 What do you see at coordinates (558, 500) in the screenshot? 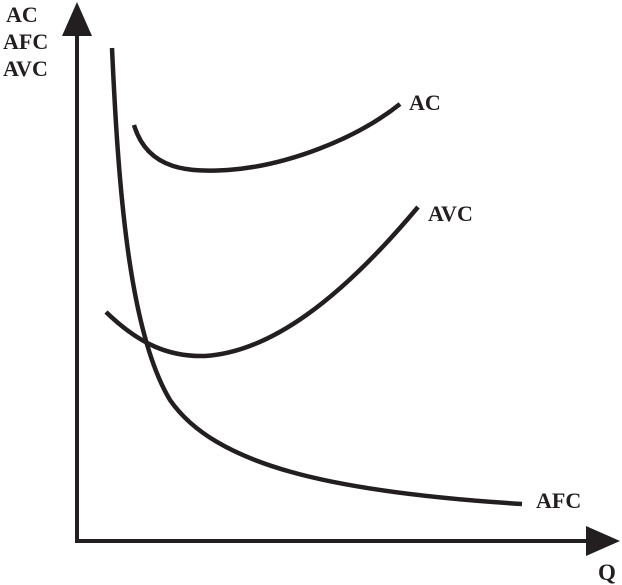
I see `afc-curve-label: AFC` at bounding box center [558, 500].